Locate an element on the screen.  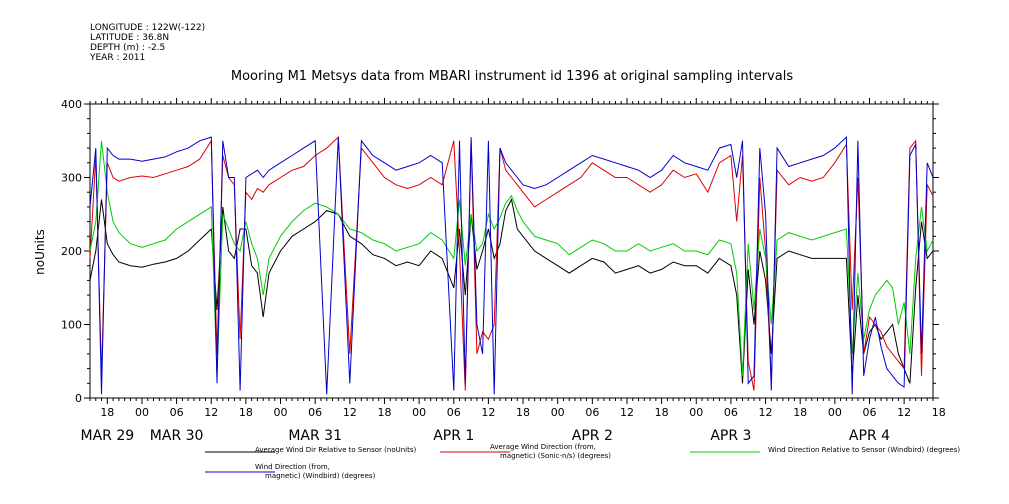
y-tick-label: 400 is located at coordinates (71, 104).